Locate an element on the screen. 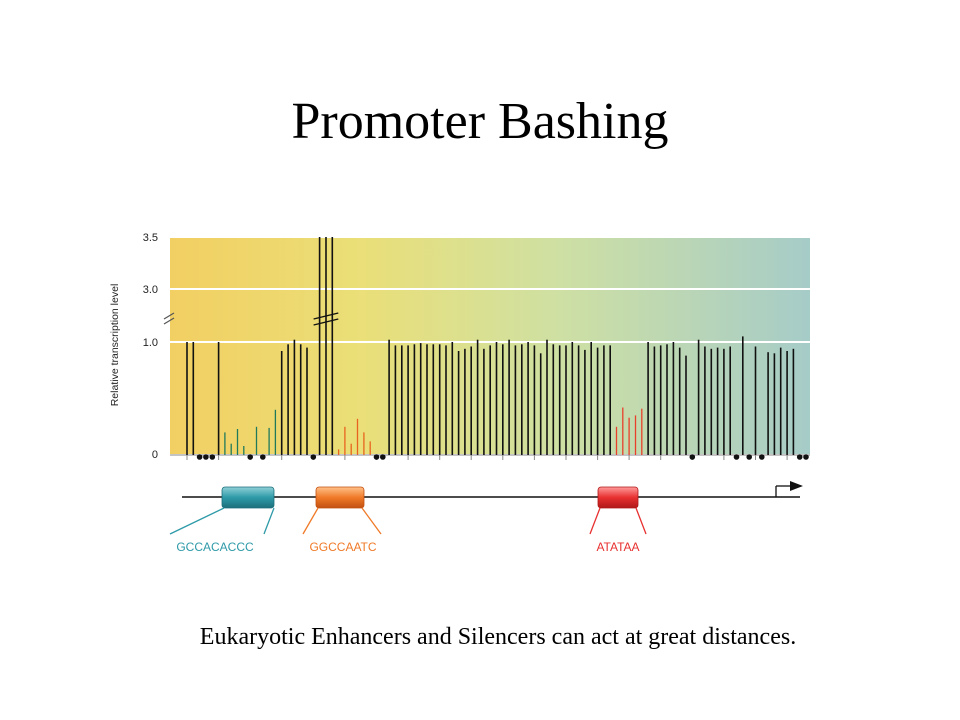 Image resolution: width=960 pixels, height=720 pixels. element-box-atataa is located at coordinates (618, 510).